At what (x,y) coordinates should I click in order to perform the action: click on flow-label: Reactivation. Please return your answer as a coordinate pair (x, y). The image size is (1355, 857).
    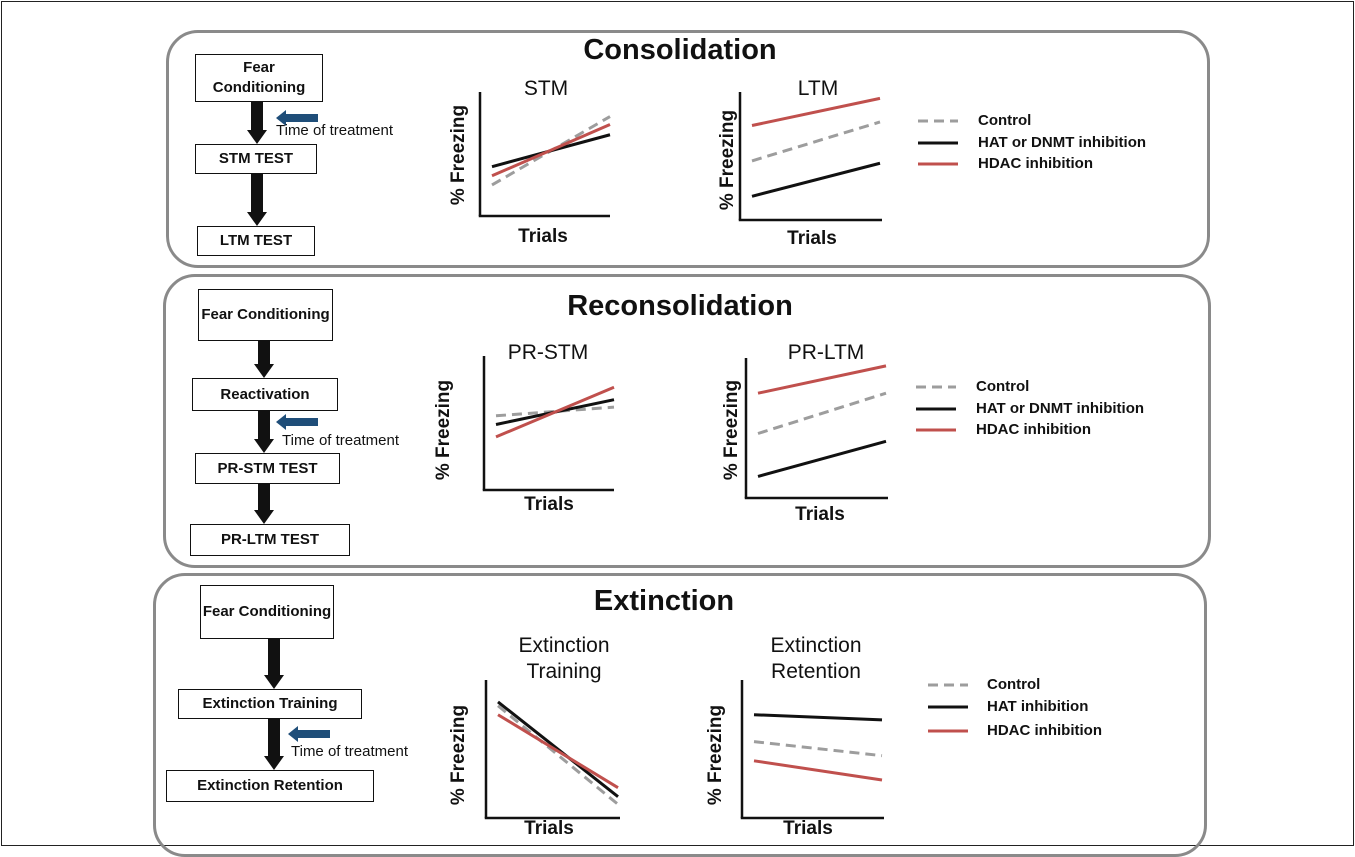
    Looking at the image, I should click on (265, 394).